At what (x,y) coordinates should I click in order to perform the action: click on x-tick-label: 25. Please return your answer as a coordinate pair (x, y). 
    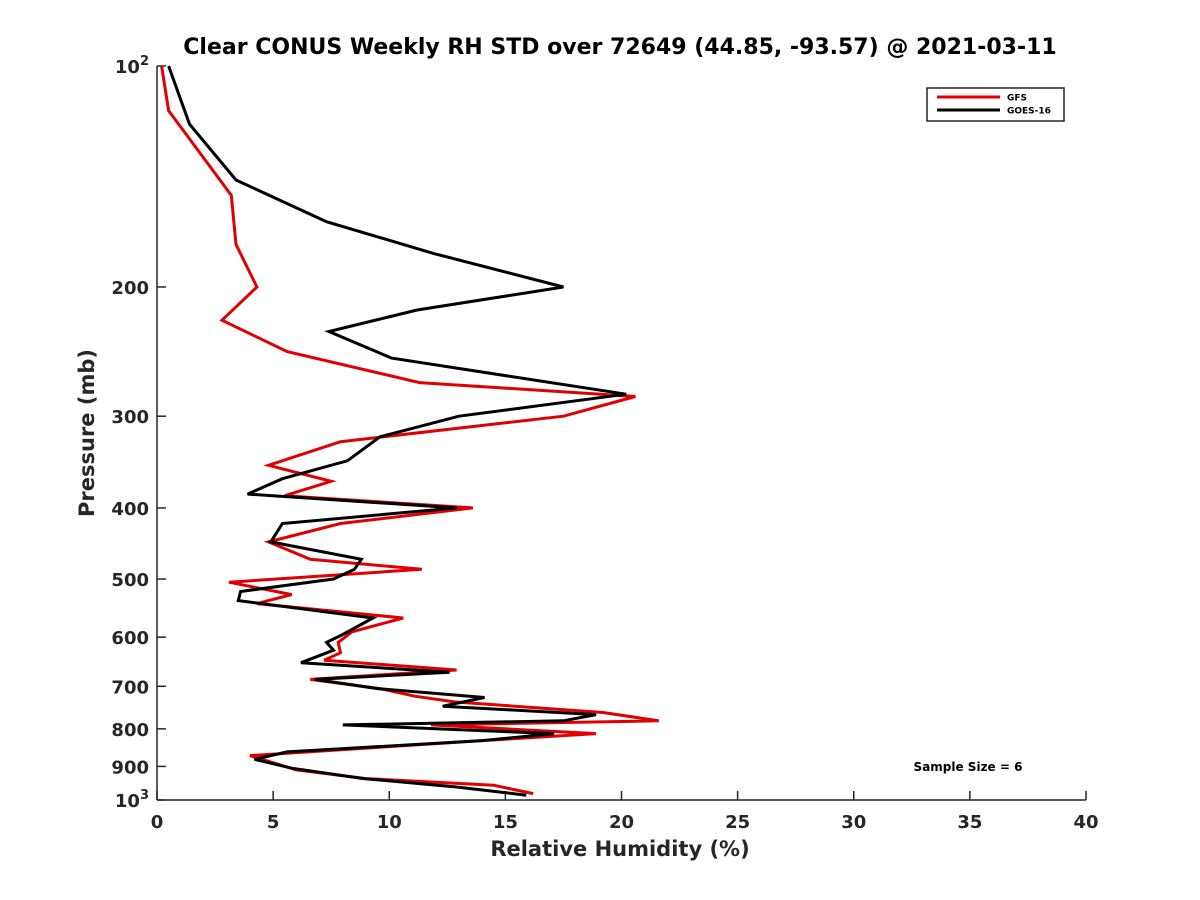
    Looking at the image, I should click on (737, 822).